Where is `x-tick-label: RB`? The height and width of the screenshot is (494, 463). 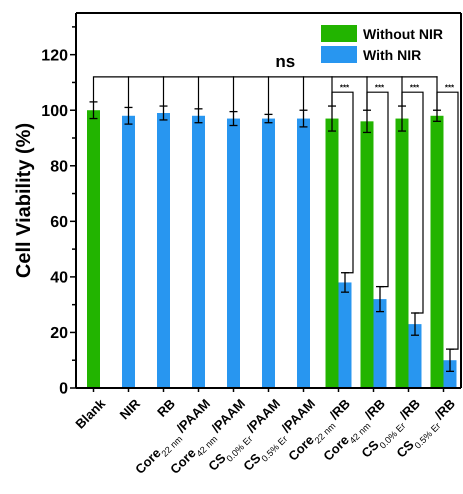
x-tick-label: RB is located at coordinates (166, 408).